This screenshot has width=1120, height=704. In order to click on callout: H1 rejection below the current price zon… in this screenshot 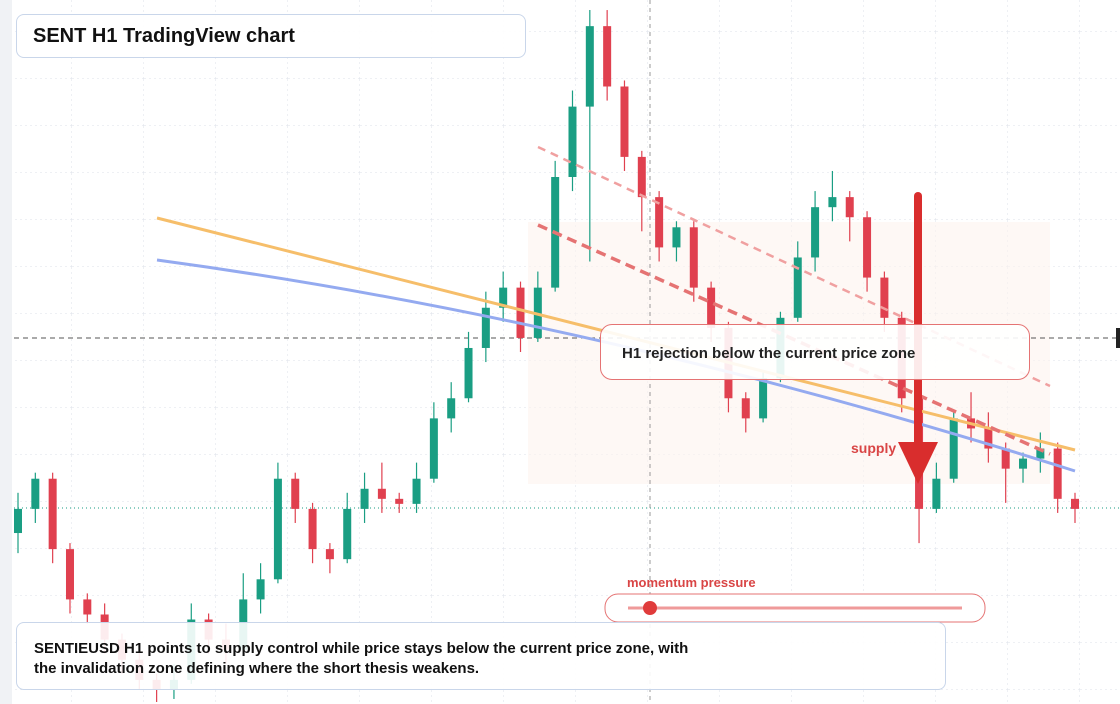, I will do `click(769, 353)`.